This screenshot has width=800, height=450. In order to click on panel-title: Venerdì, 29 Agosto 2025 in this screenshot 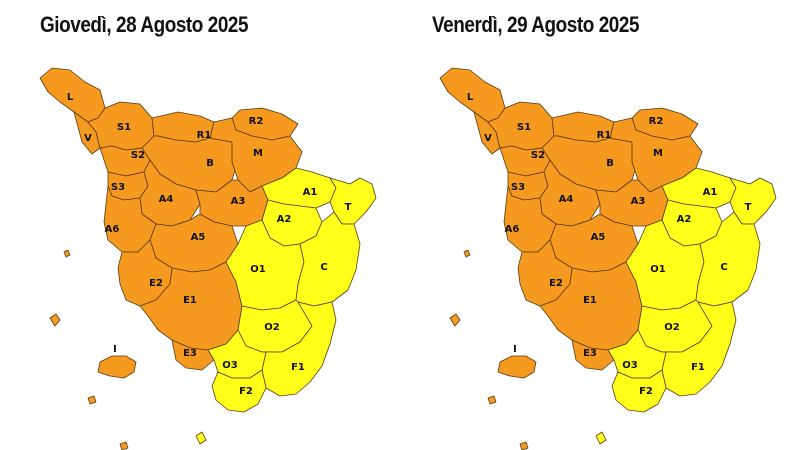, I will do `click(536, 24)`.